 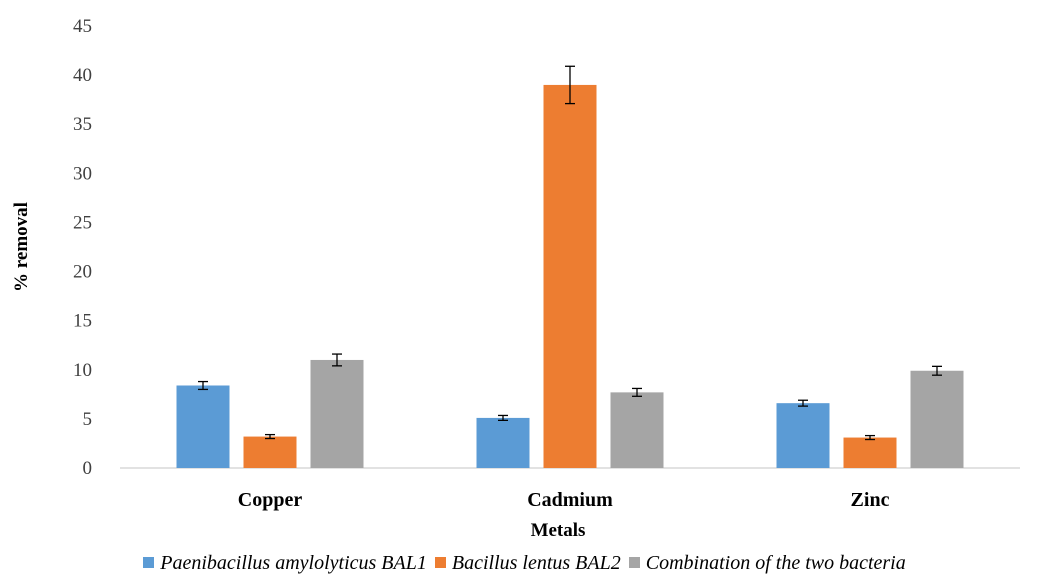 What do you see at coordinates (536, 563) in the screenshot?
I see `legend-label: Bacillus lentus BAL2` at bounding box center [536, 563].